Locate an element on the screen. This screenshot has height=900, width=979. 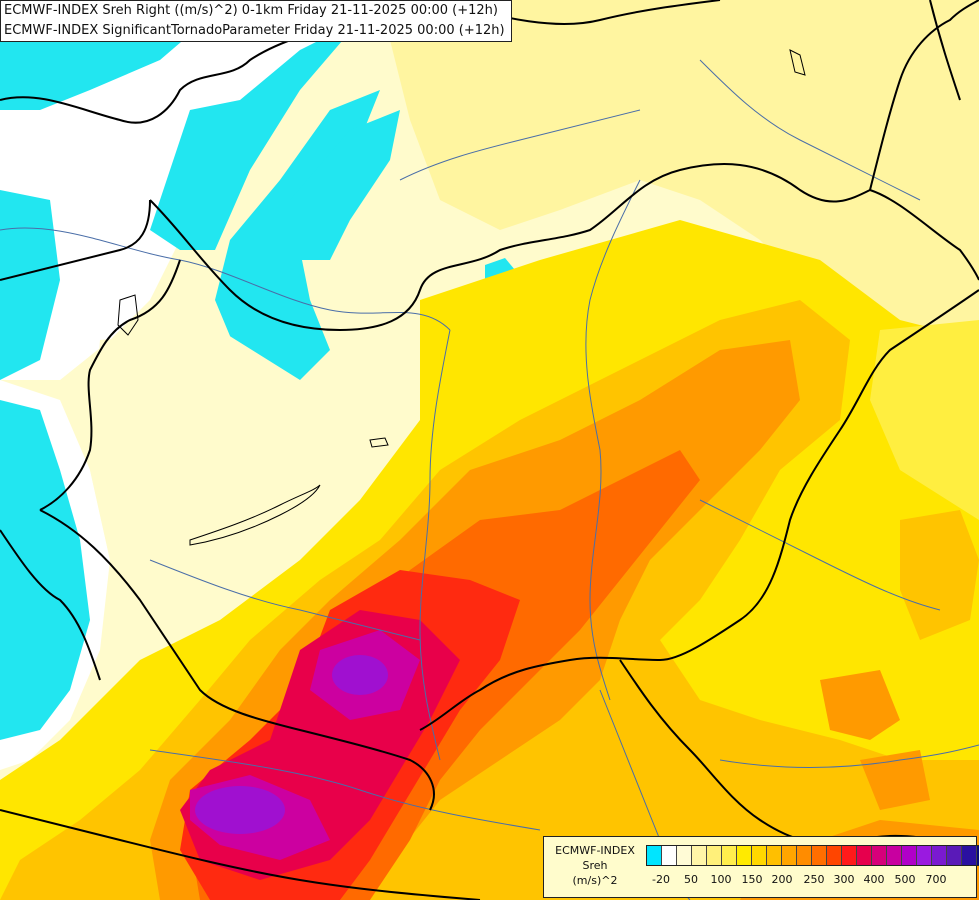
lake-neusiedl is located at coordinates (128, 315).